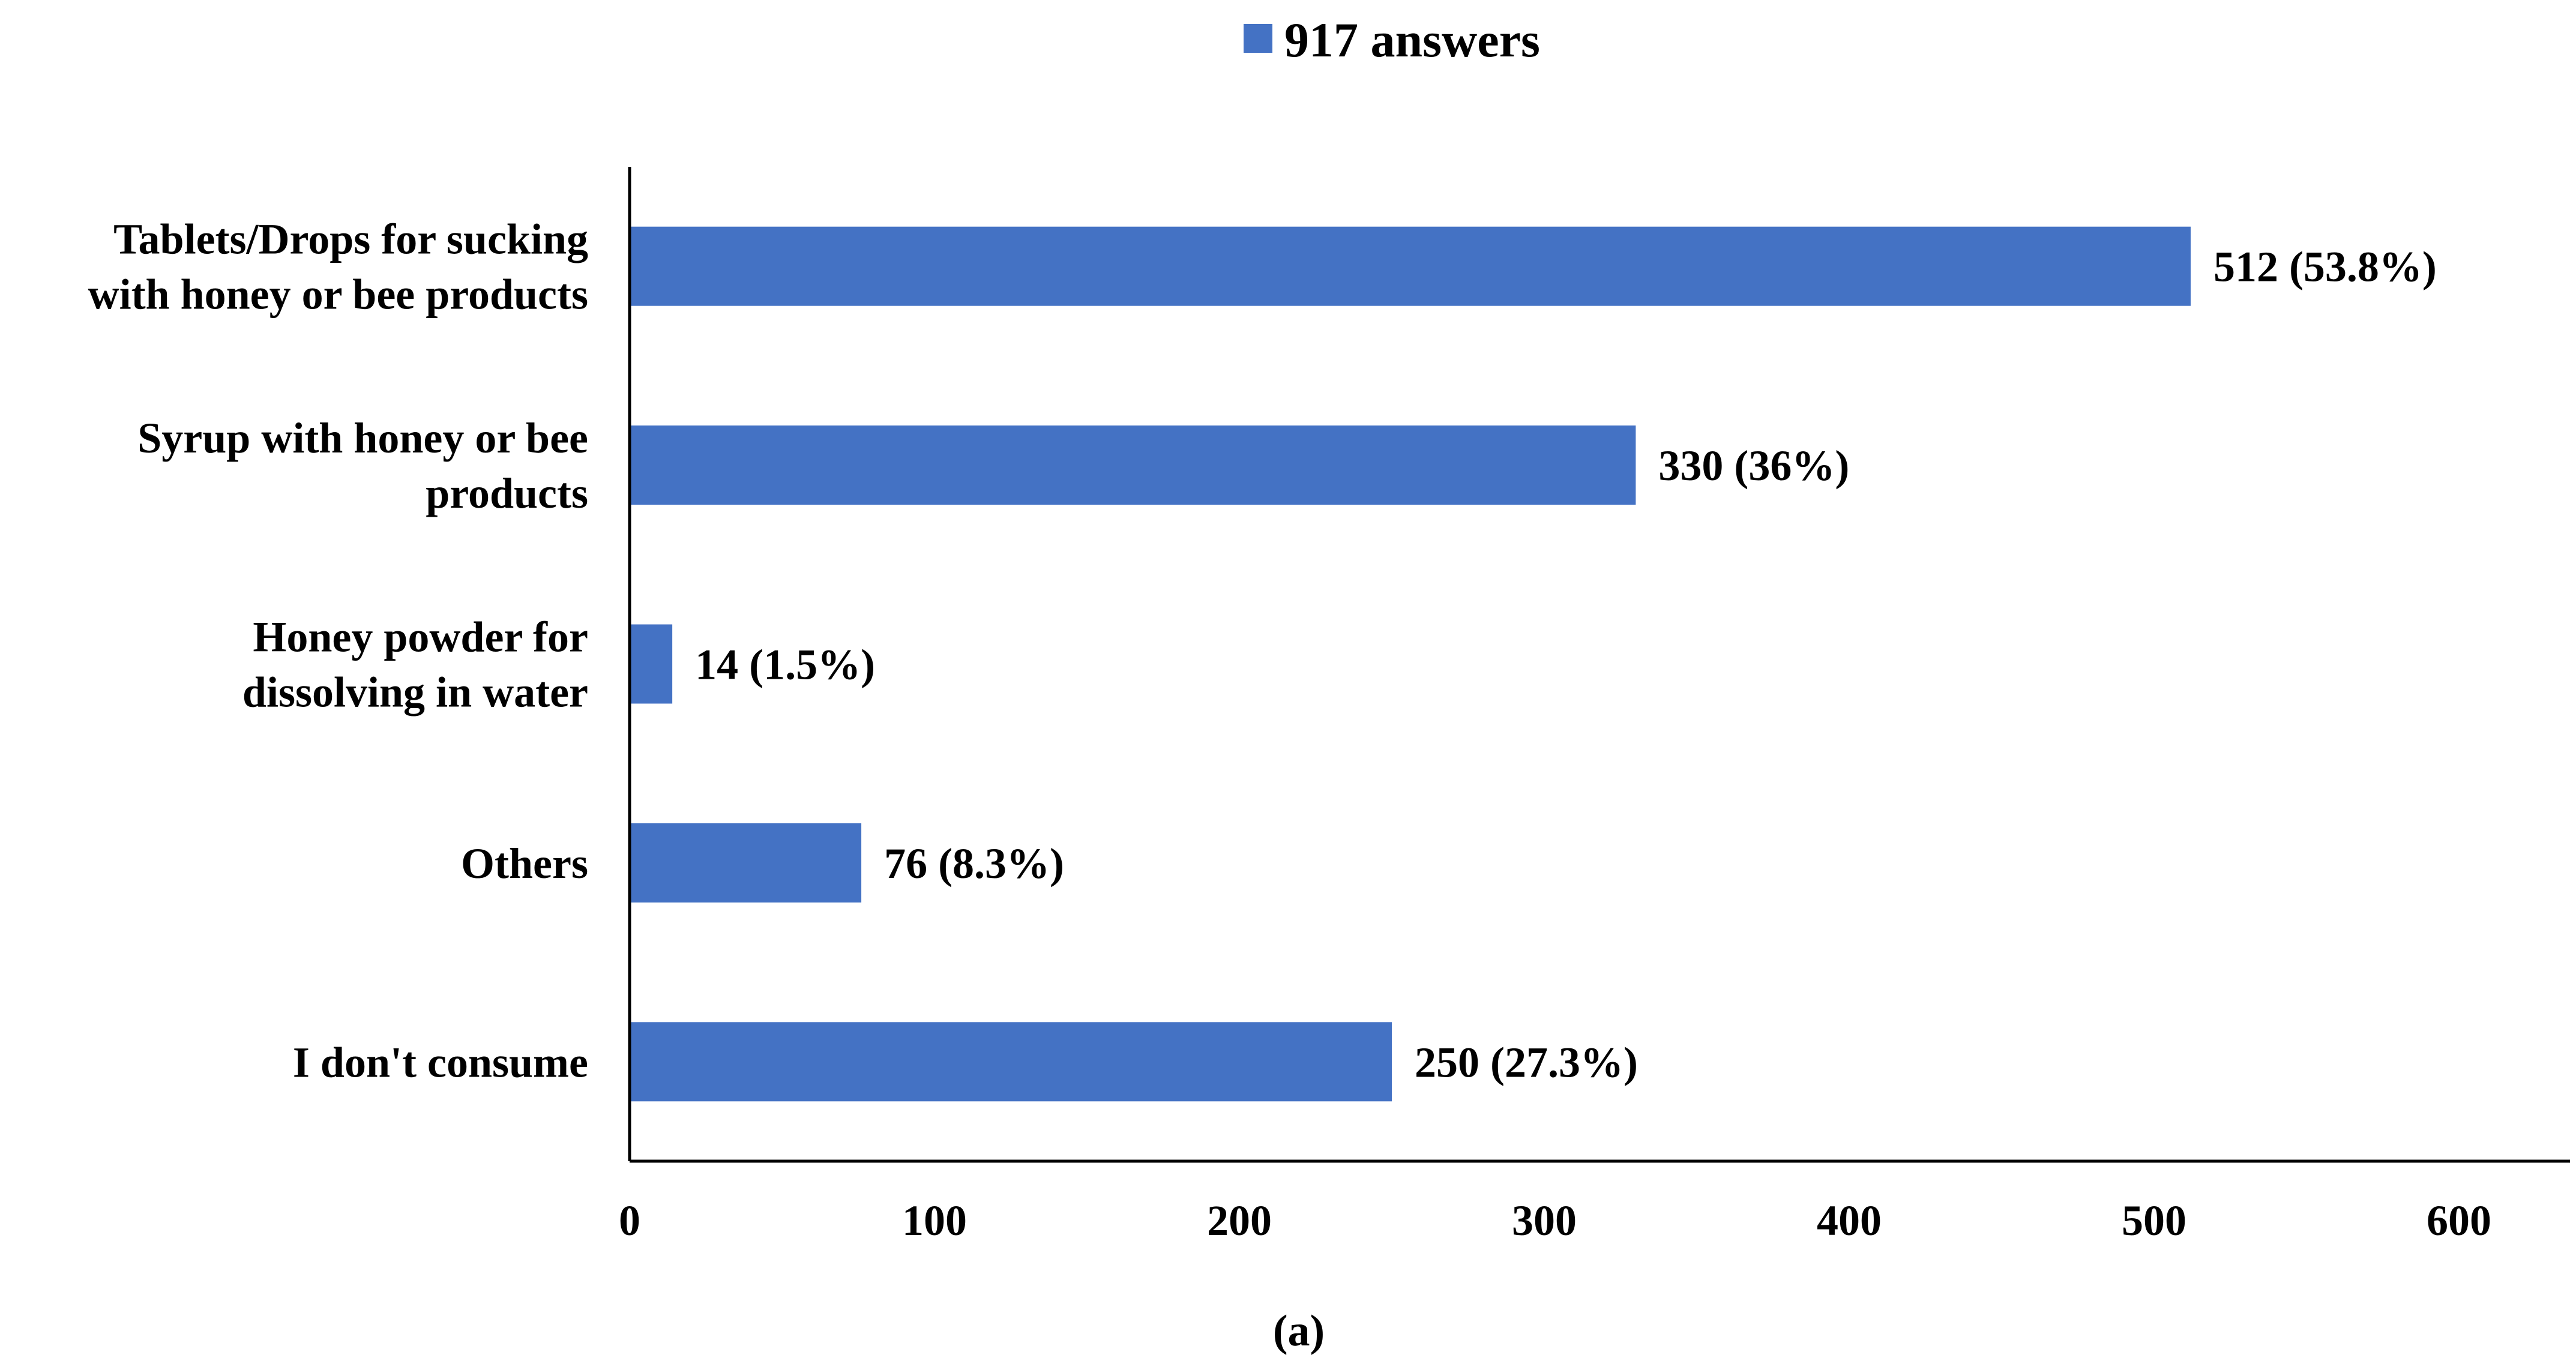  Describe the element at coordinates (338, 295) in the screenshot. I see `category-label-line: with honey or bee products` at that location.